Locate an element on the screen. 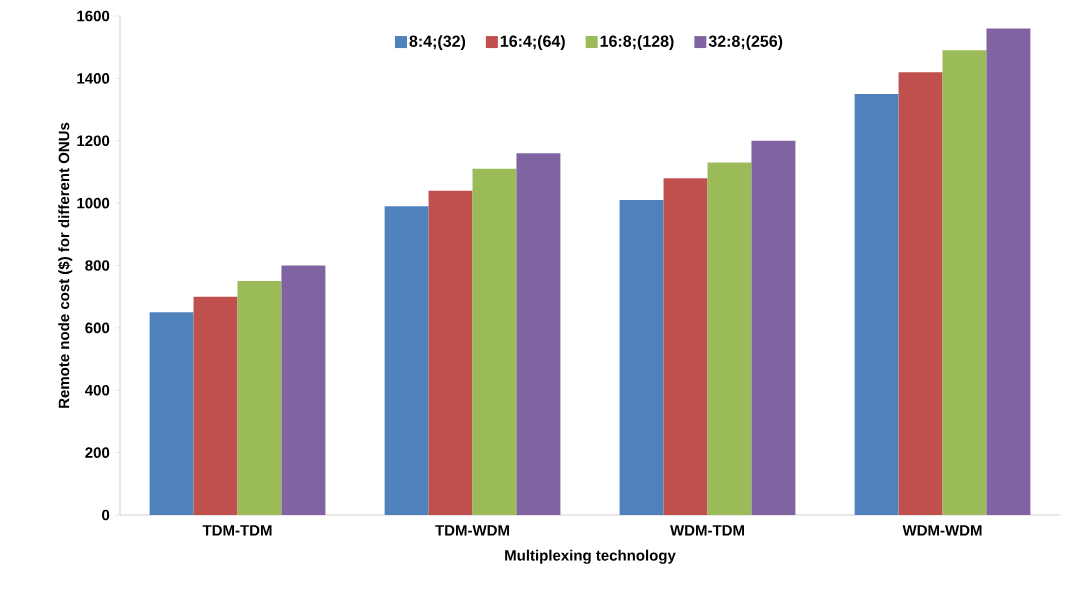  y-tick-label: 1600 is located at coordinates (93, 16).